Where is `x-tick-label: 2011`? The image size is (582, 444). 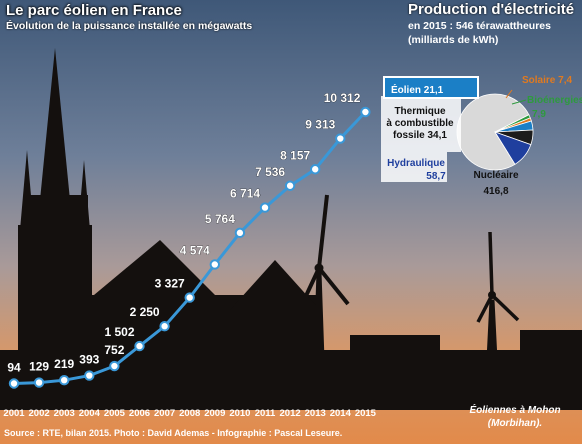
x-tick-label: 2011 is located at coordinates (265, 413).